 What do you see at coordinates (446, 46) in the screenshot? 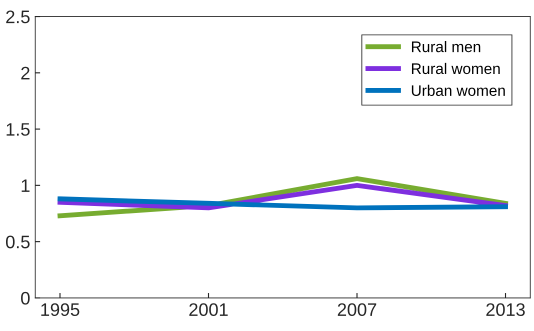
I see `legend-label: Rural men` at bounding box center [446, 46].